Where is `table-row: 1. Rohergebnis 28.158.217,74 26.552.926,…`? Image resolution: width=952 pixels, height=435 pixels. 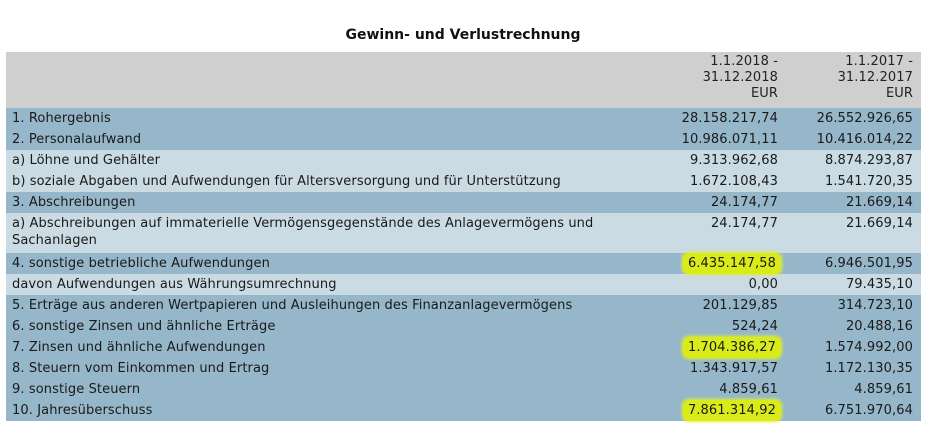
table-row: 1. Rohergebnis 28.158.217,74 26.552.926,… is located at coordinates (463, 118).